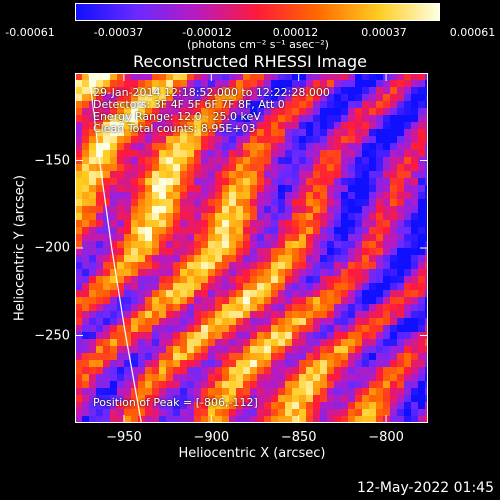 The width and height of the screenshot is (500, 500). What do you see at coordinates (298, 437) in the screenshot?
I see `x-tick-label: −850` at bounding box center [298, 437].